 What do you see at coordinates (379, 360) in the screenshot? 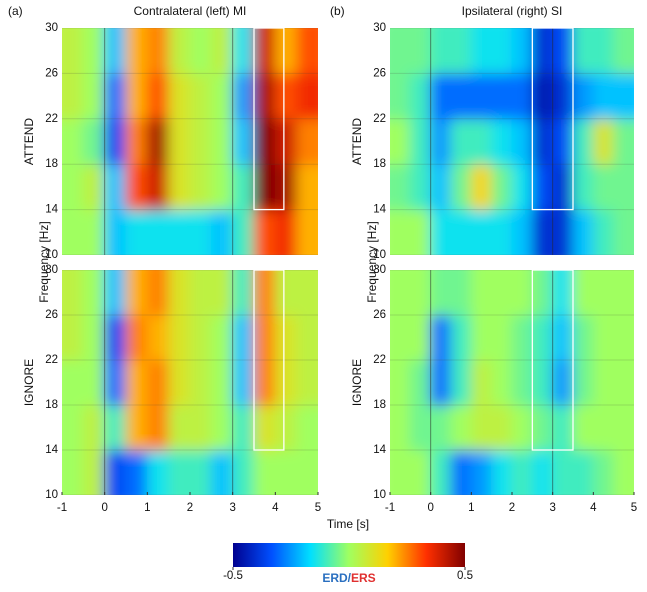
I see `y-tick-label: 22` at bounding box center [379, 360].